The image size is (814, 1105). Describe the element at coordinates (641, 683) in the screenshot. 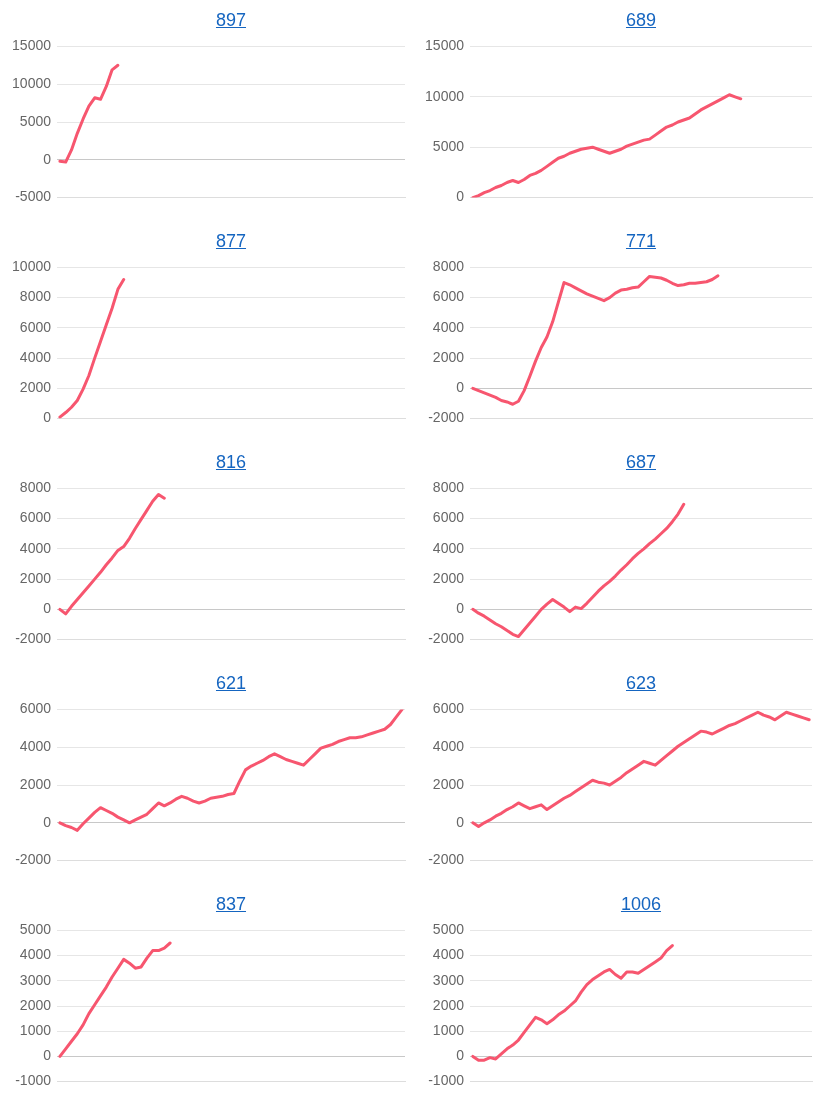

I see `chart-title: 623` at that location.